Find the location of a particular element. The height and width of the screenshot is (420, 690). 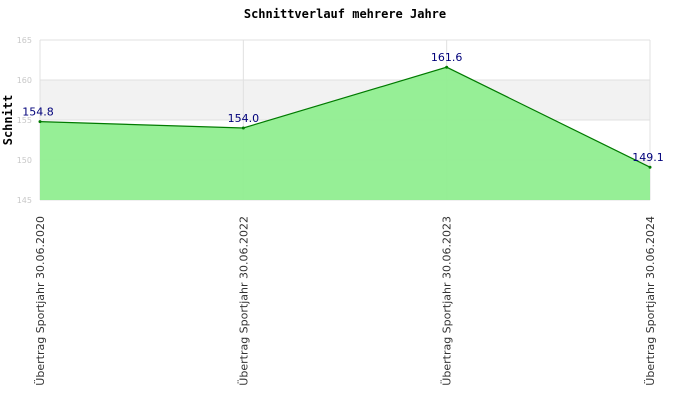

x-tick-label: Übertrag Sportjahr 30.06.2022 is located at coordinates (243, 301).